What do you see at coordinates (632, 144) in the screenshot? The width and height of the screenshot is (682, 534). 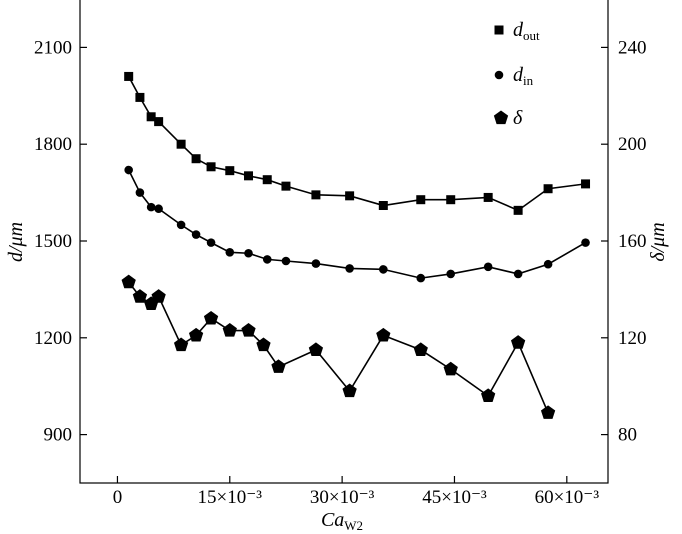 I see `right-y-tick-label: 200` at bounding box center [632, 144].